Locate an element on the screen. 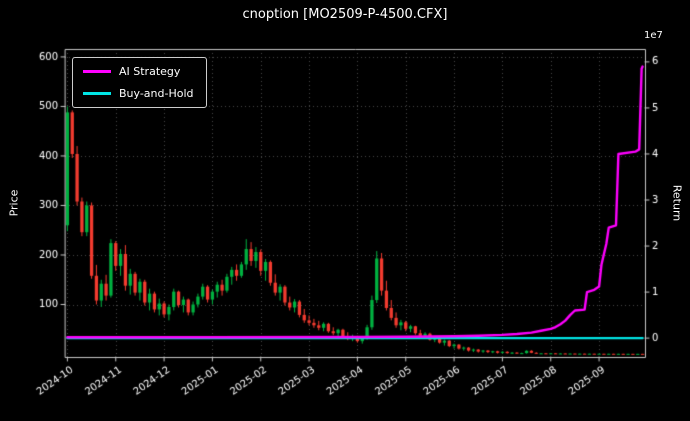  y-axis-label-price: Price is located at coordinates (14, 203).